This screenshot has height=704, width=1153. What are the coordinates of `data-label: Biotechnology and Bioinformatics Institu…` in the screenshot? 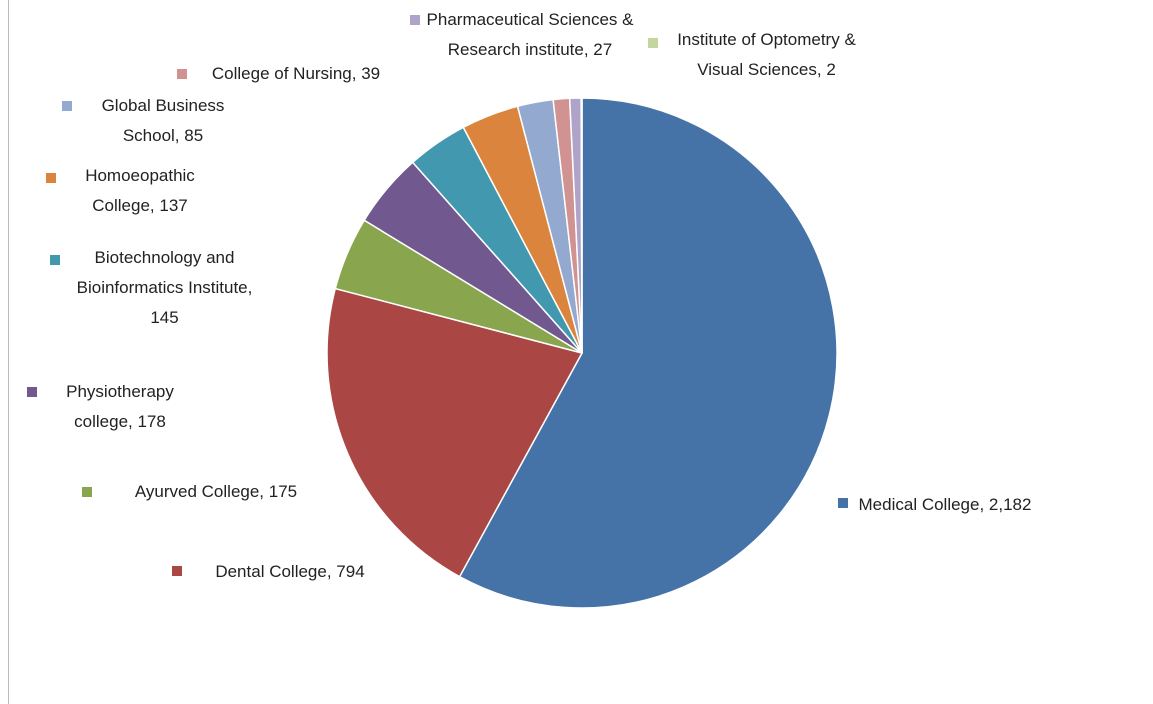 It's located at (164, 287).